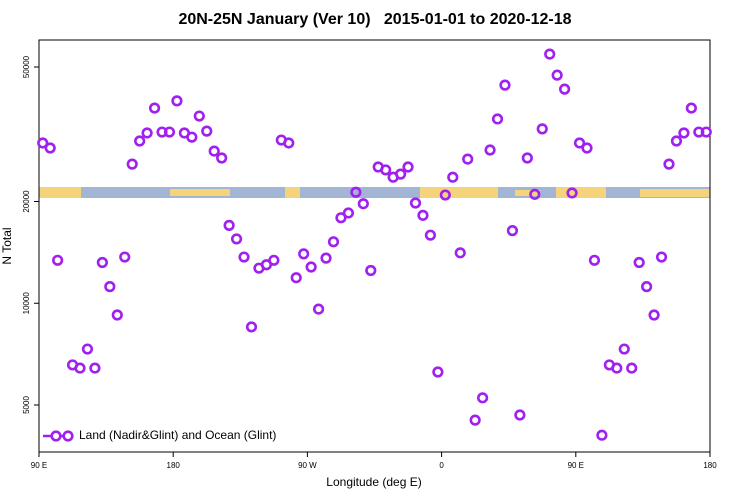 This screenshot has width=750, height=500. What do you see at coordinates (7, 245) in the screenshot?
I see `y-axis-label: N Total` at bounding box center [7, 245].